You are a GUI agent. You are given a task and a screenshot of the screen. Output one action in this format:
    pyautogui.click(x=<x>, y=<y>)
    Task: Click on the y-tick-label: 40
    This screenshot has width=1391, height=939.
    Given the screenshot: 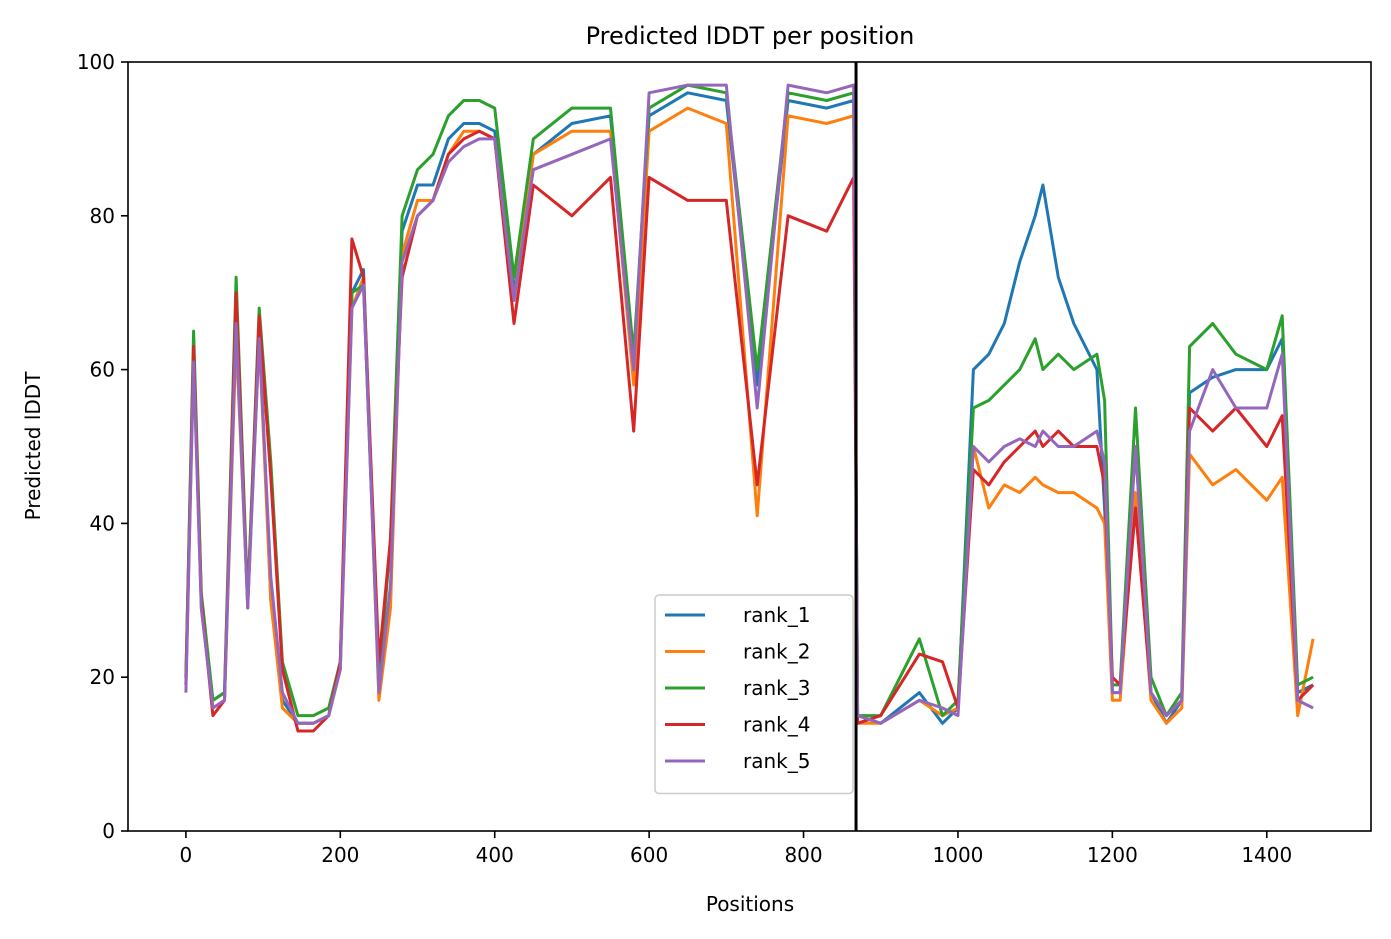 What is the action you would take?
    pyautogui.click(x=102, y=523)
    